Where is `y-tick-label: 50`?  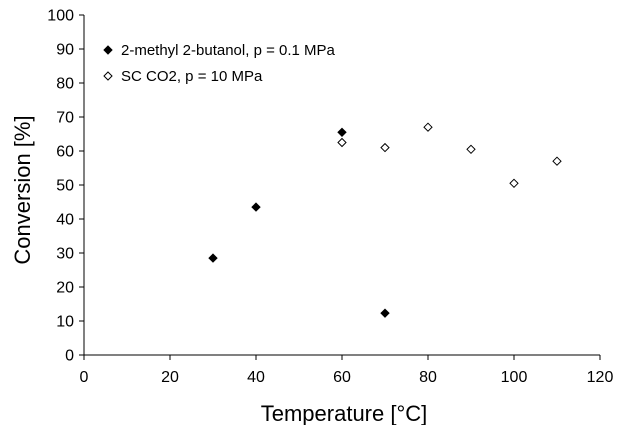 y-tick-label: 50 is located at coordinates (65, 186).